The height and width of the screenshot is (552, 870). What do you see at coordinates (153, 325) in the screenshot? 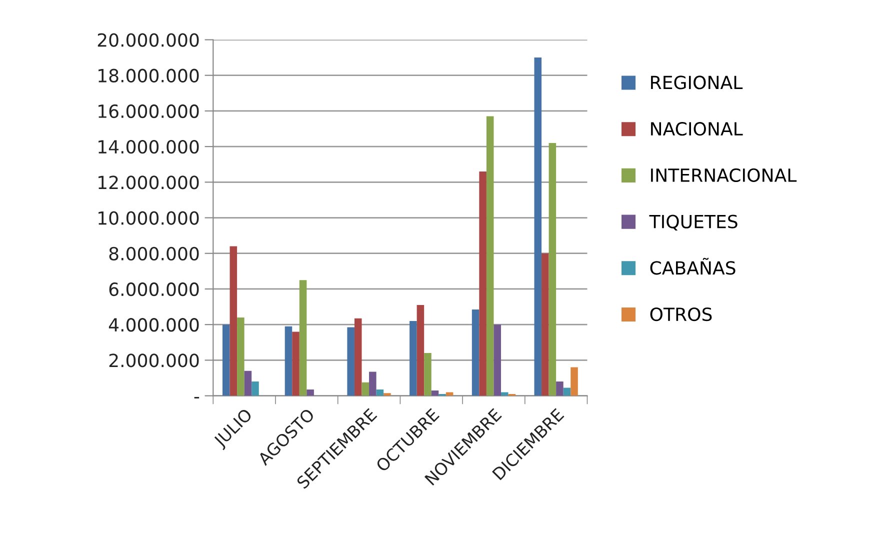
I see `y-tick-label: 4.000.000` at bounding box center [153, 325].